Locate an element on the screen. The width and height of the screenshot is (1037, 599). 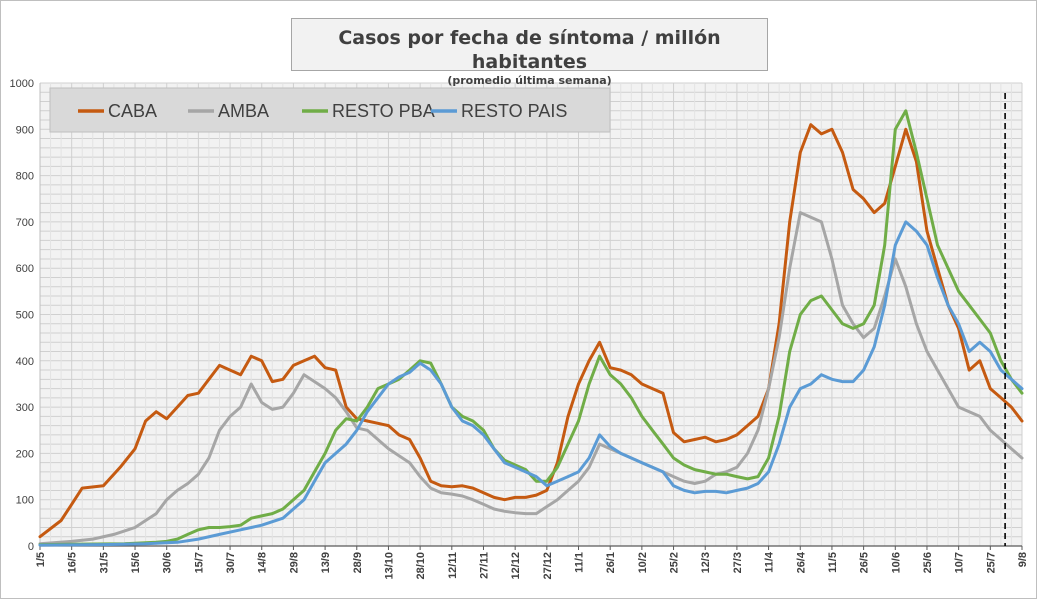
x-tick-label: 16/5 is located at coordinates (73, 562).